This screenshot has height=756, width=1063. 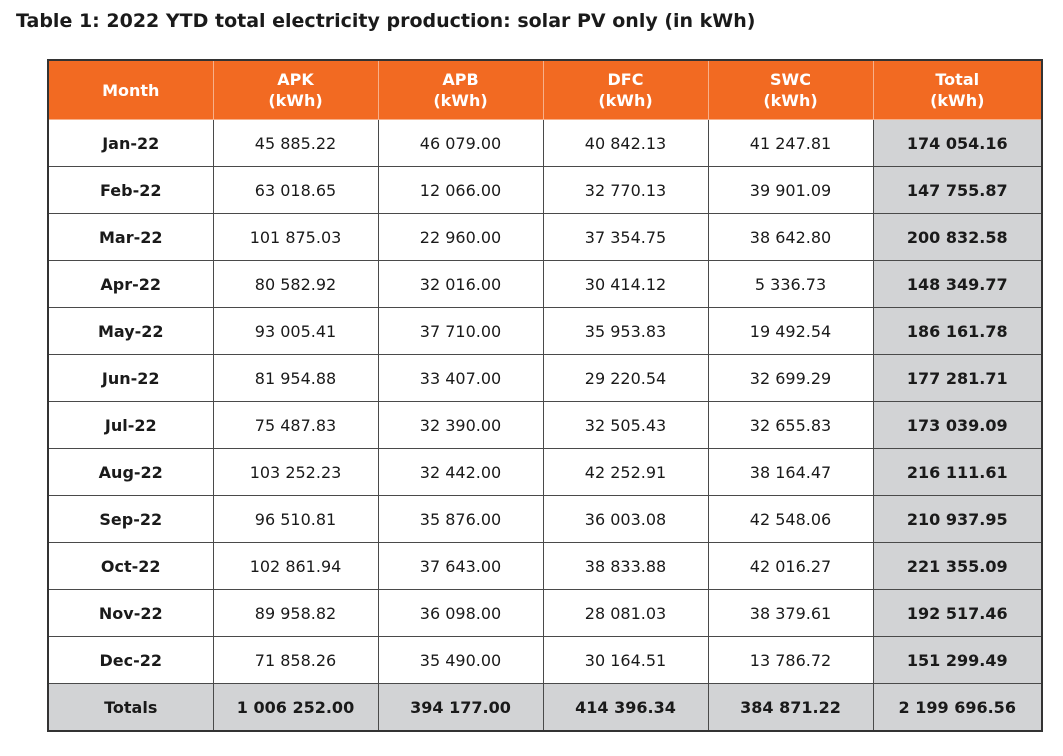 What do you see at coordinates (295, 566) in the screenshot?
I see `apk-cell: 102 861.94` at bounding box center [295, 566].